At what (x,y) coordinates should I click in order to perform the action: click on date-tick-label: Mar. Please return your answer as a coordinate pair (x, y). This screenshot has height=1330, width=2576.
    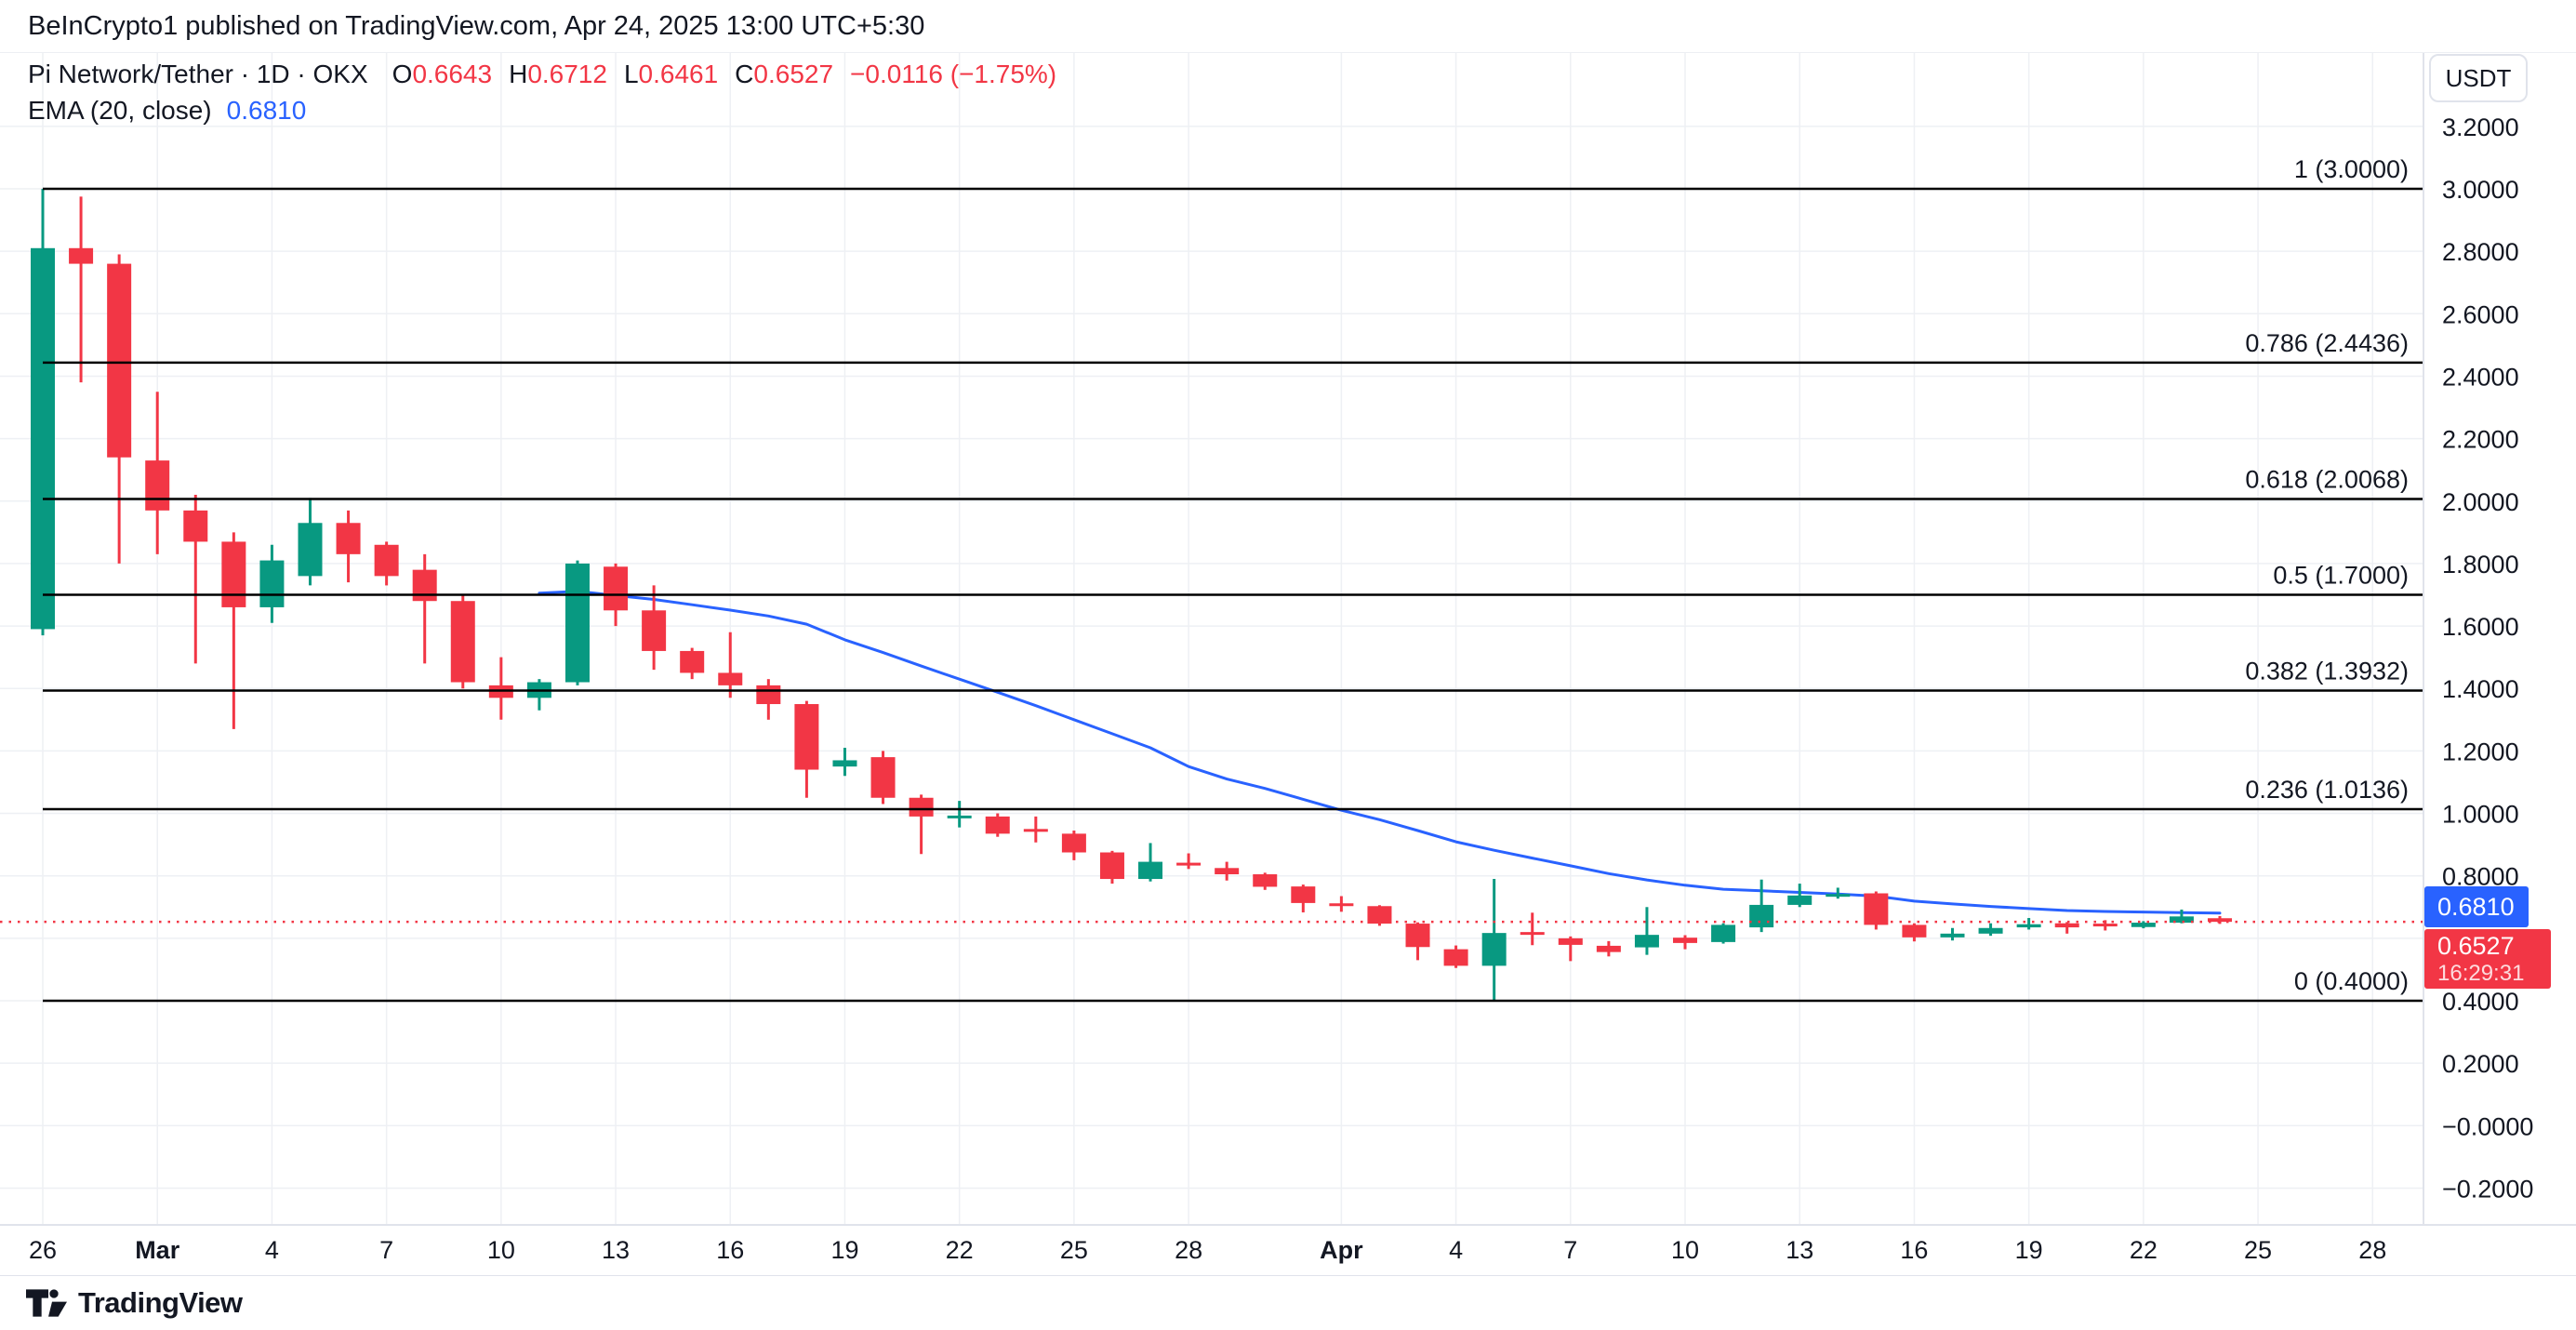
    Looking at the image, I should click on (157, 1250).